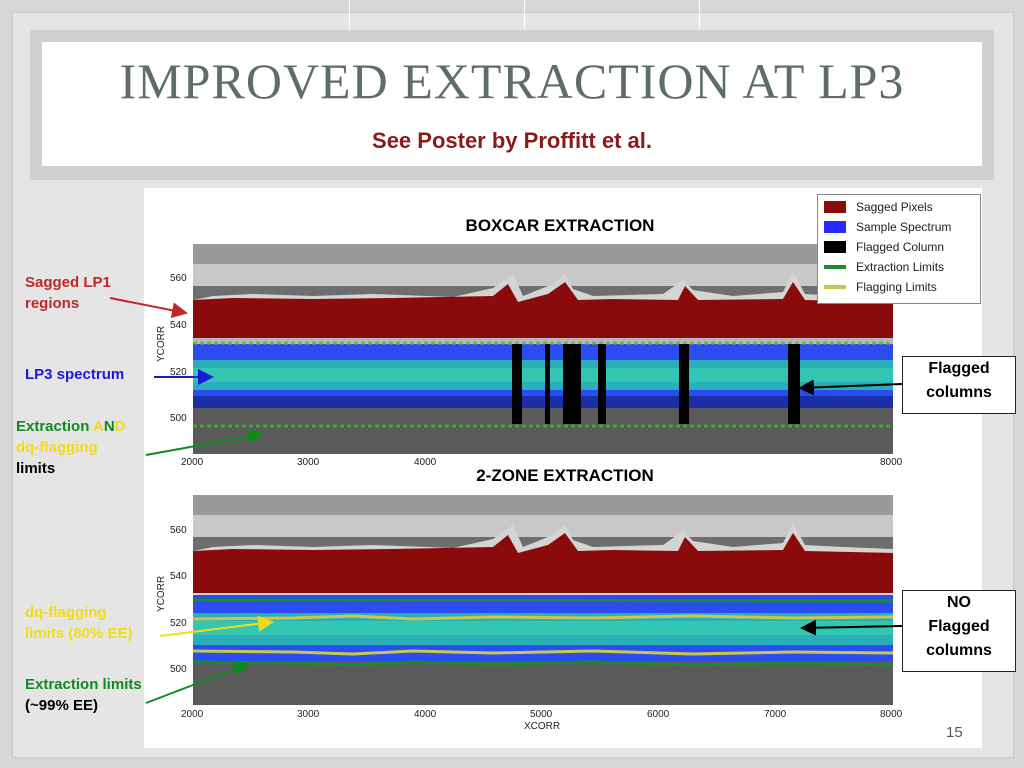 This screenshot has height=768, width=1024. What do you see at coordinates (178, 576) in the screenshot?
I see `bottom-ytick: 540` at bounding box center [178, 576].